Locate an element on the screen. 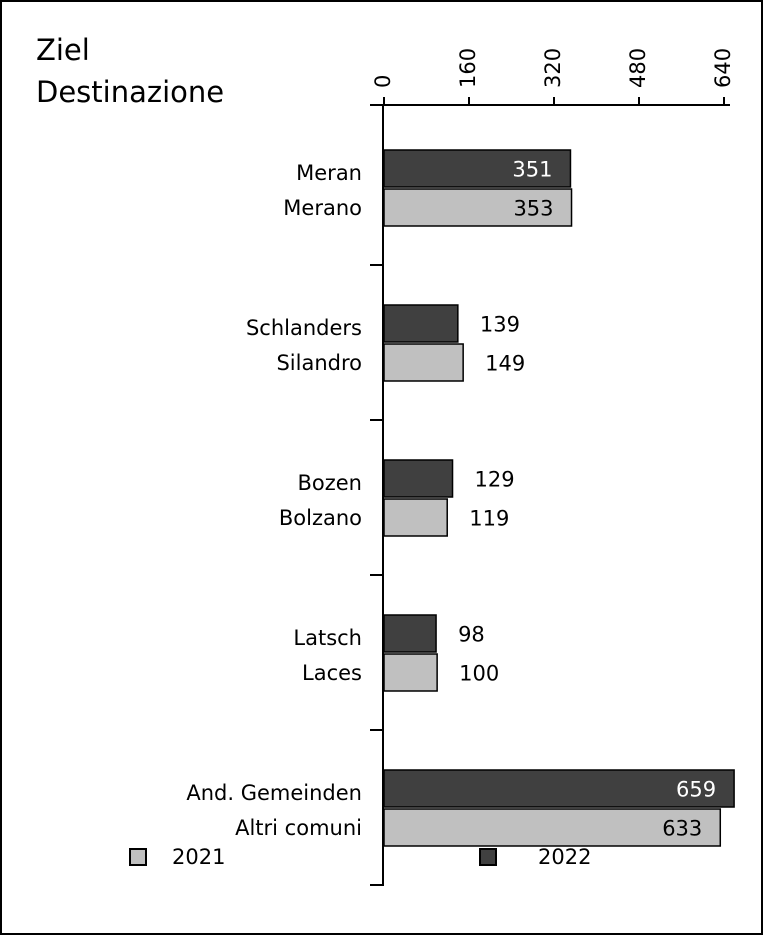 This screenshot has width=763, height=935. value-label: 353 is located at coordinates (533, 209).